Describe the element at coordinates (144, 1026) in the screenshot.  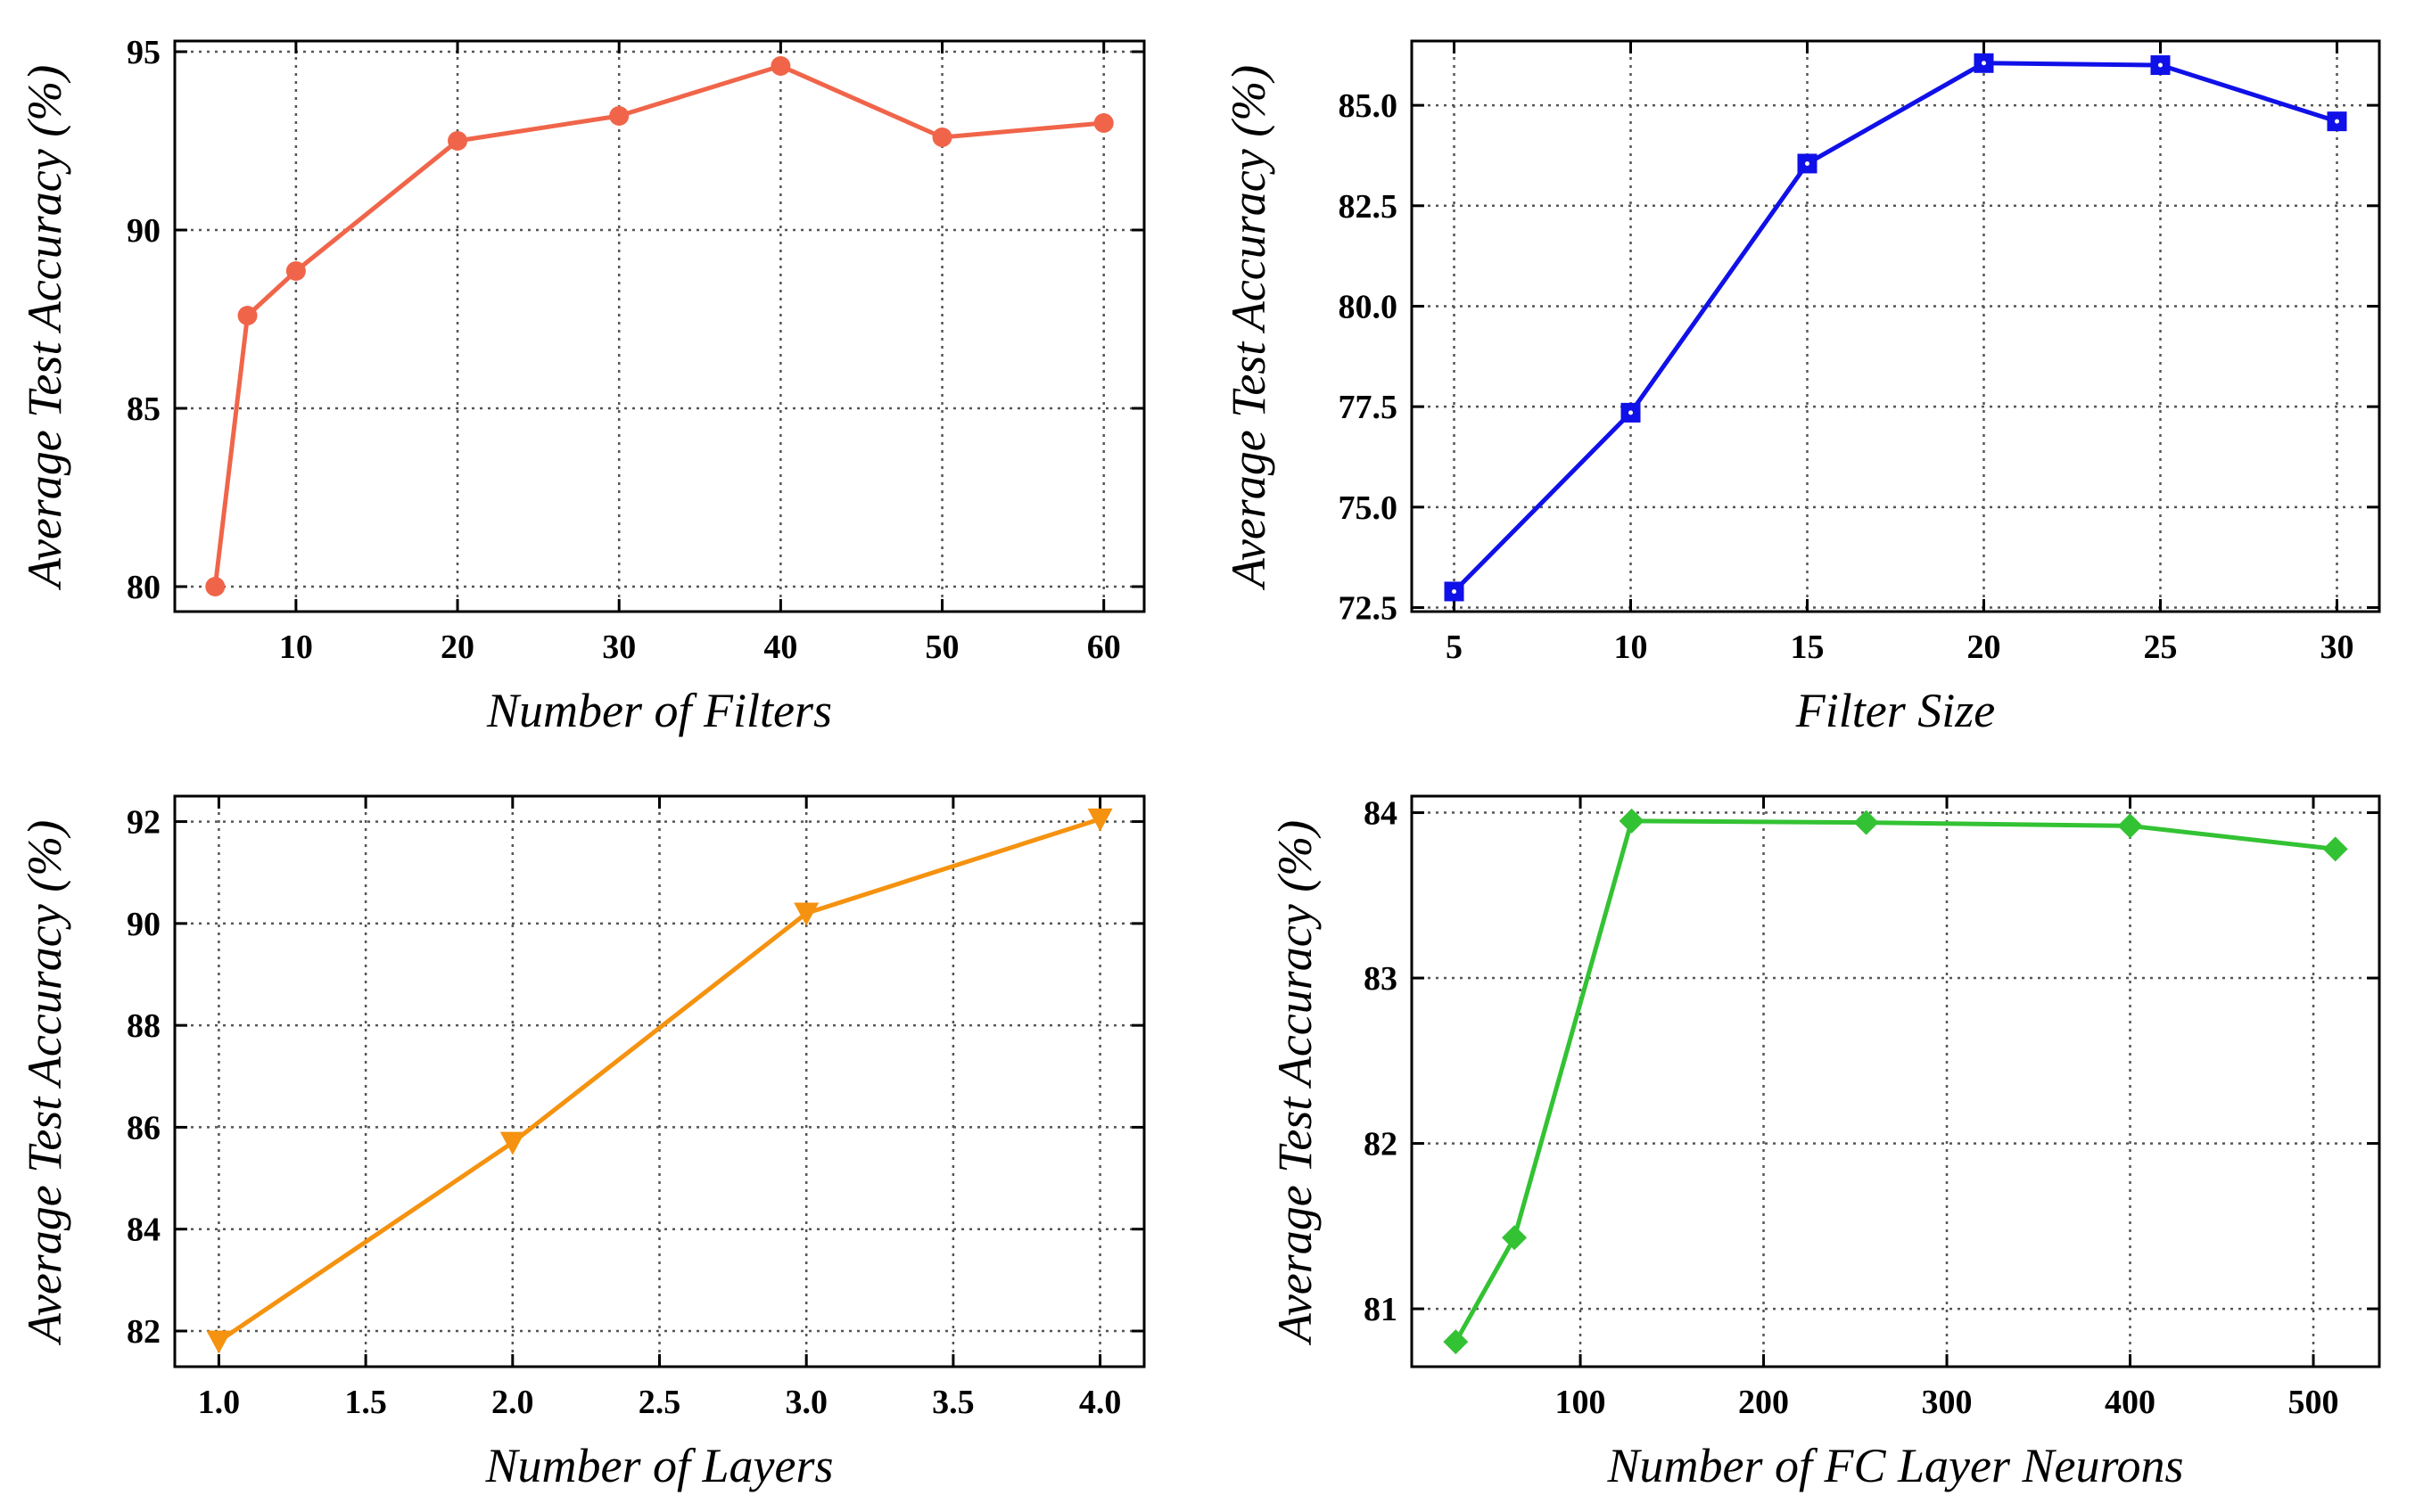
I see `y-tick-label: 88` at that location.